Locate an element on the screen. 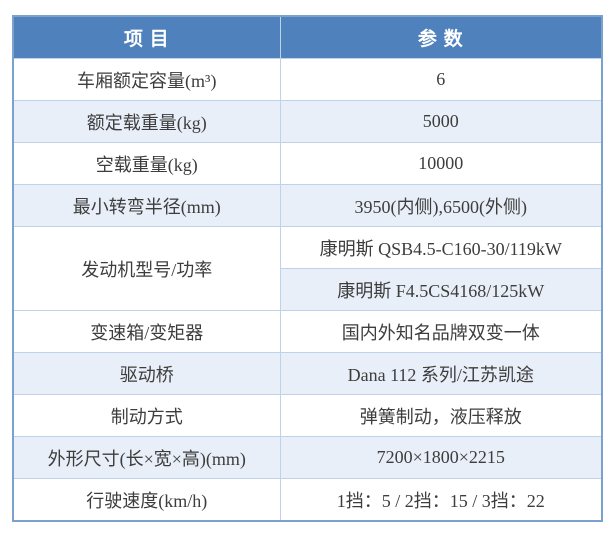 This screenshot has width=615, height=535. table-row: 变速箱/变矩器 国内外知名品牌双变一体 is located at coordinates (307, 331).